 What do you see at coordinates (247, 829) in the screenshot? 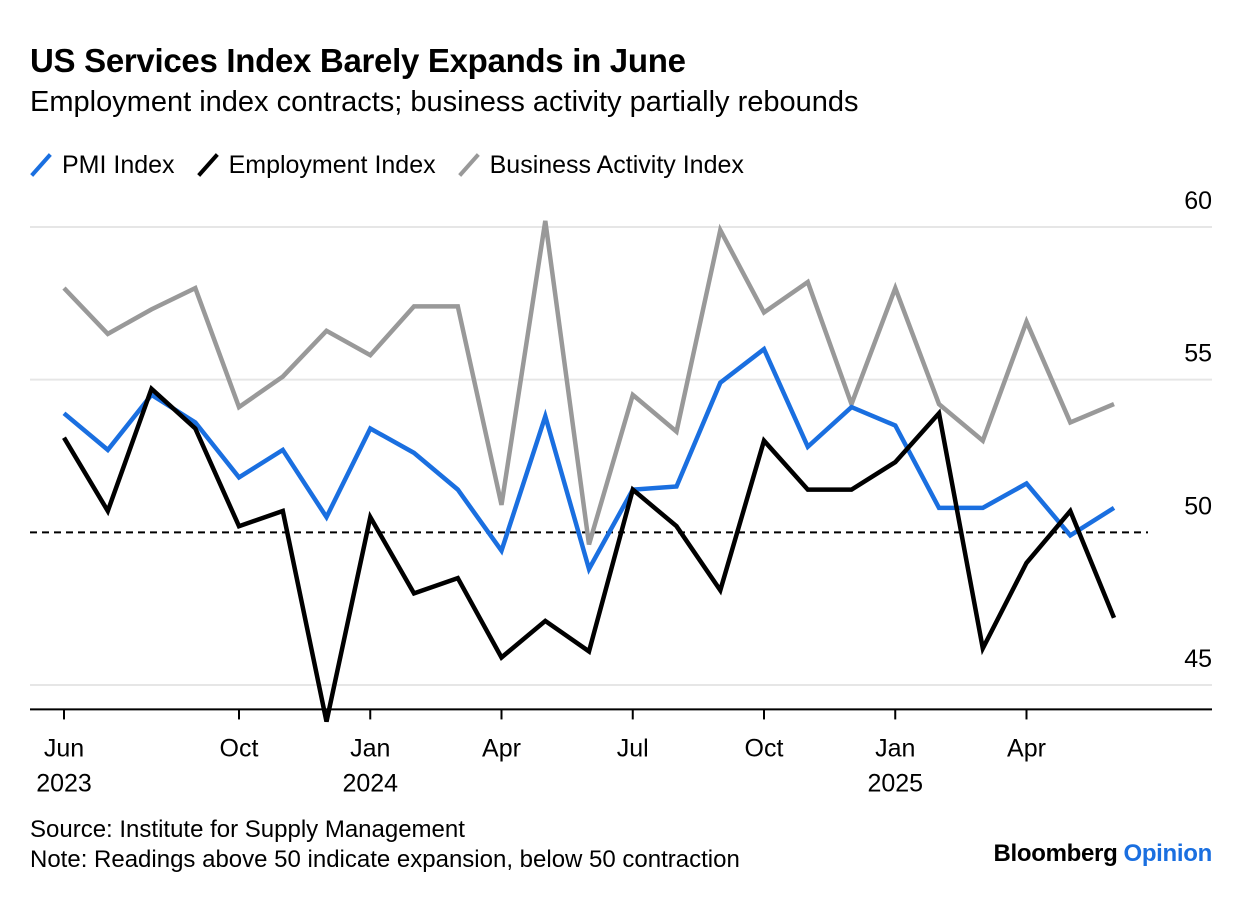
I see `source-text: Source: Institute for Supply Management` at bounding box center [247, 829].